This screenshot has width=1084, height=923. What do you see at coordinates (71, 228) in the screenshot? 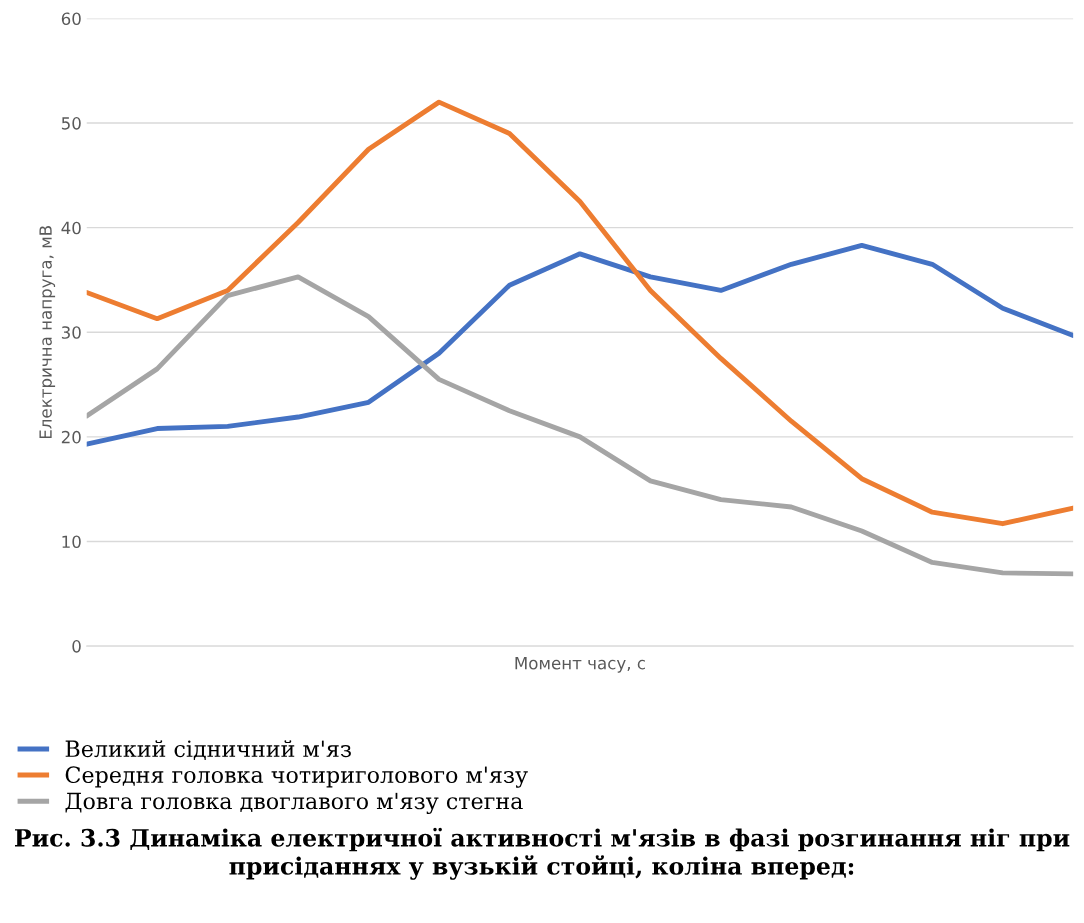
I see `y-tick-label: 40` at bounding box center [71, 228].